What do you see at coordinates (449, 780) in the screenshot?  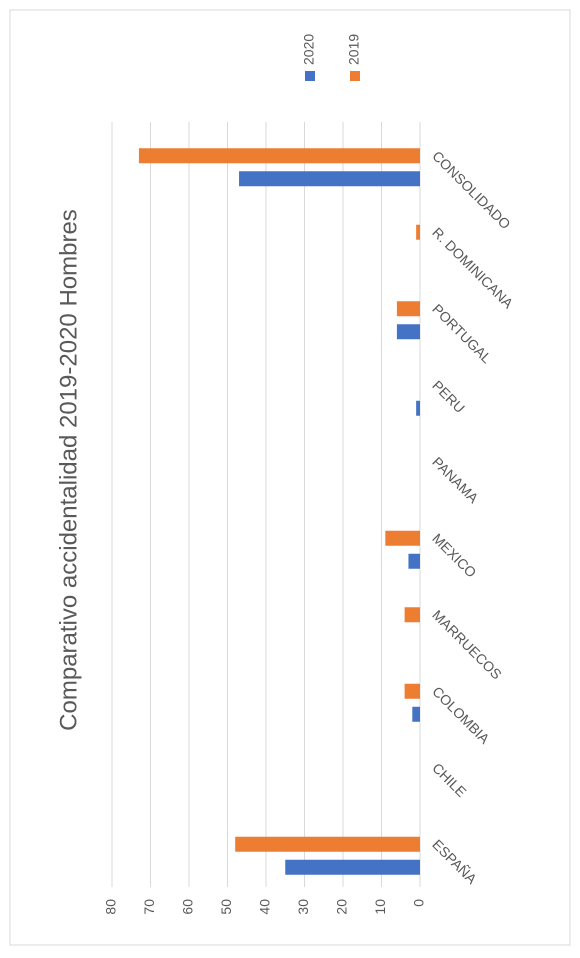 I see `x-tick-label: CHILE` at bounding box center [449, 780].